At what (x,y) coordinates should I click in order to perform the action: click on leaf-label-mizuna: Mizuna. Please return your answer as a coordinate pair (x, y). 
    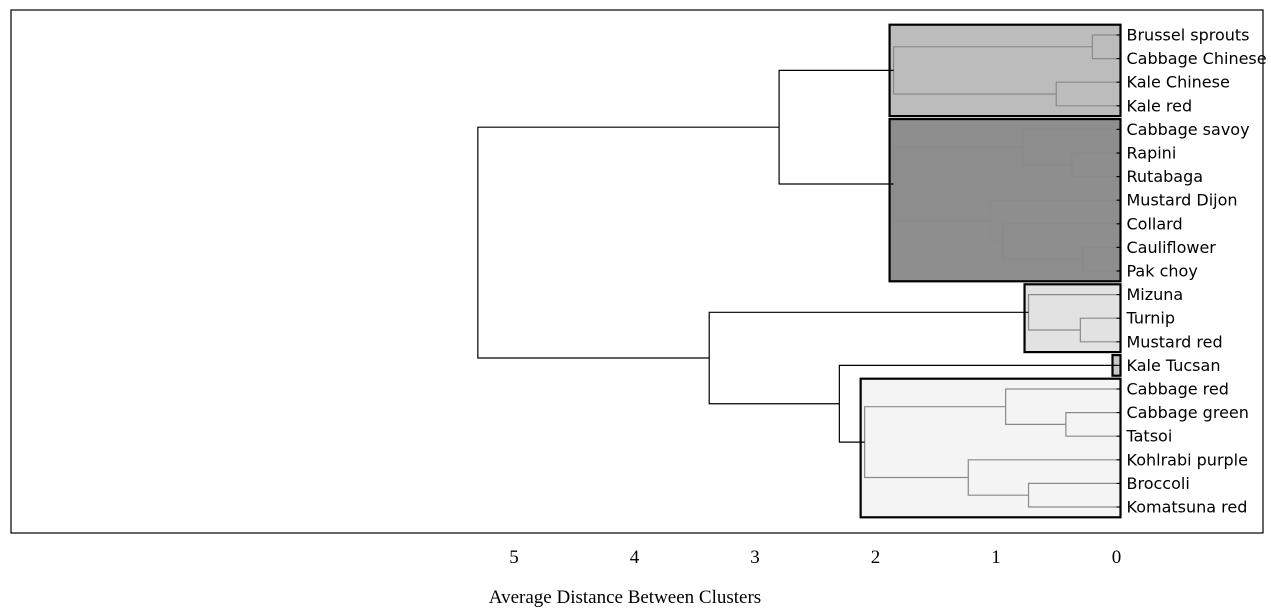
    Looking at the image, I should click on (1155, 294).